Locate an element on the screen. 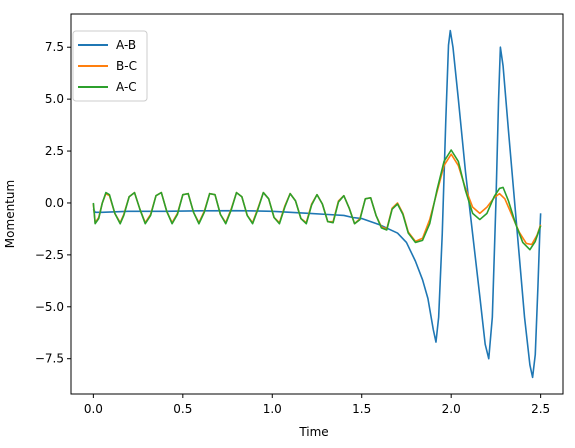 The width and height of the screenshot is (575, 448). x-tick-label: 0.5 is located at coordinates (182, 409).